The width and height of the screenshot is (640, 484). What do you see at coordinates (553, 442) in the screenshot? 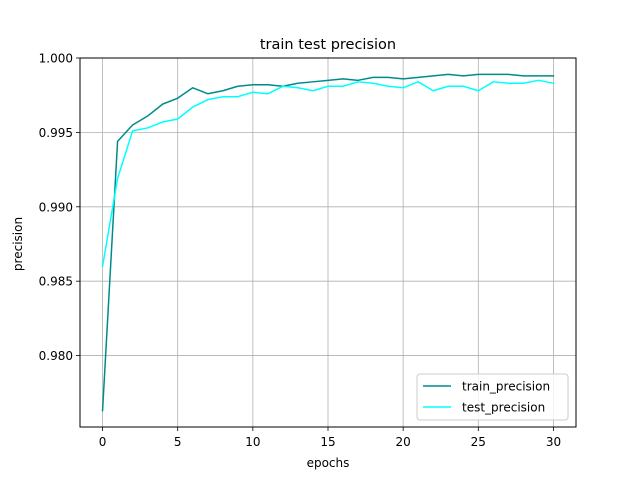
I see `x-tick-label: 30` at bounding box center [553, 442].